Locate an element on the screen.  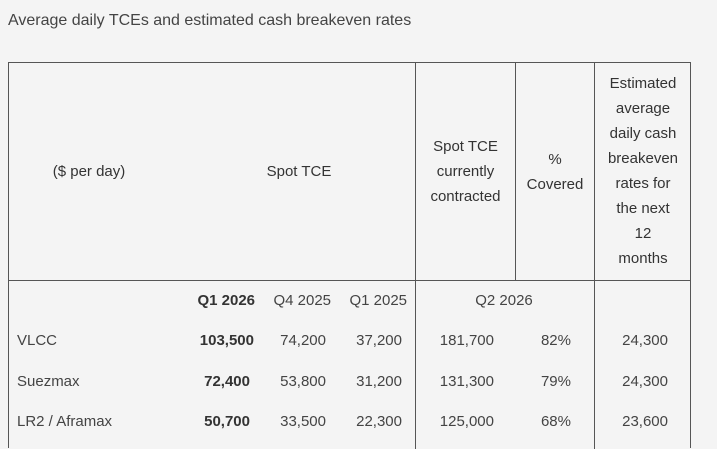
header-divider is located at coordinates (349, 280).